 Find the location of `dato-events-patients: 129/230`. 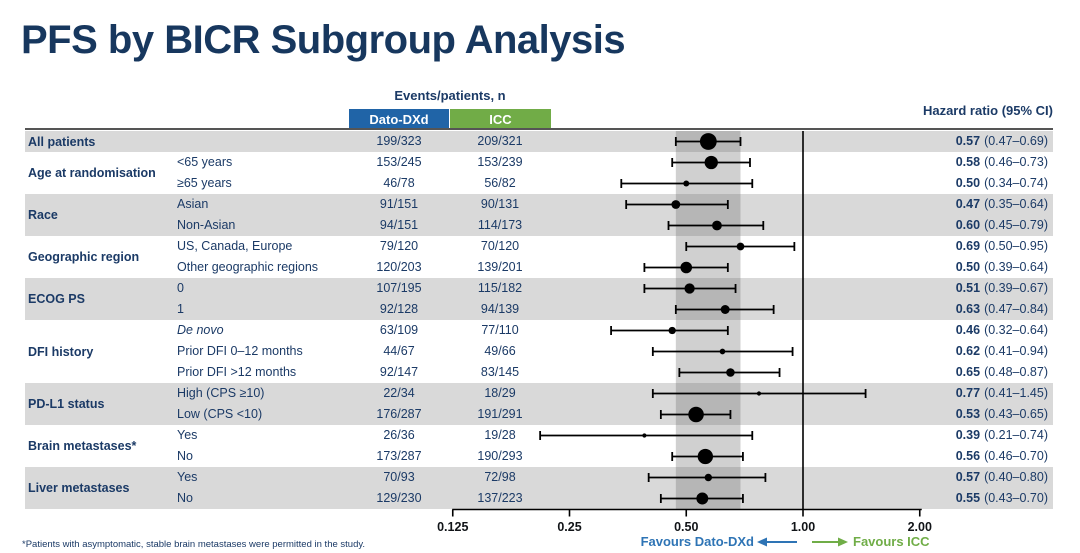

dato-events-patients: 129/230 is located at coordinates (399, 498).